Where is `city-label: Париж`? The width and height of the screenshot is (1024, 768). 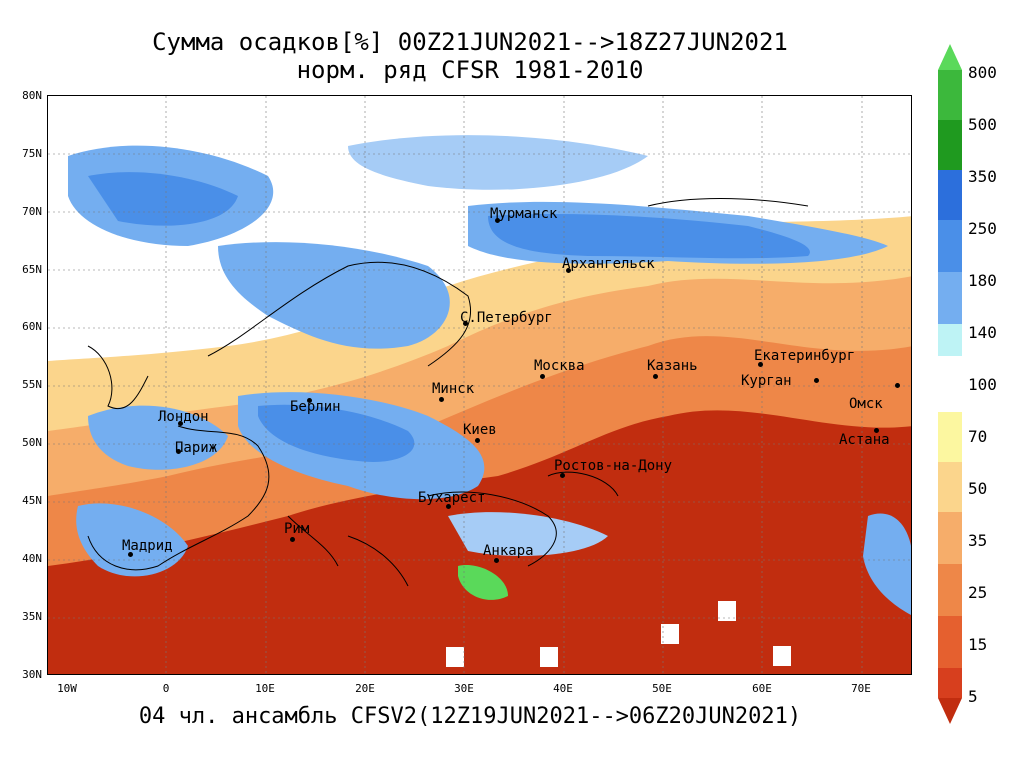
city-label: Париж is located at coordinates (196, 448).